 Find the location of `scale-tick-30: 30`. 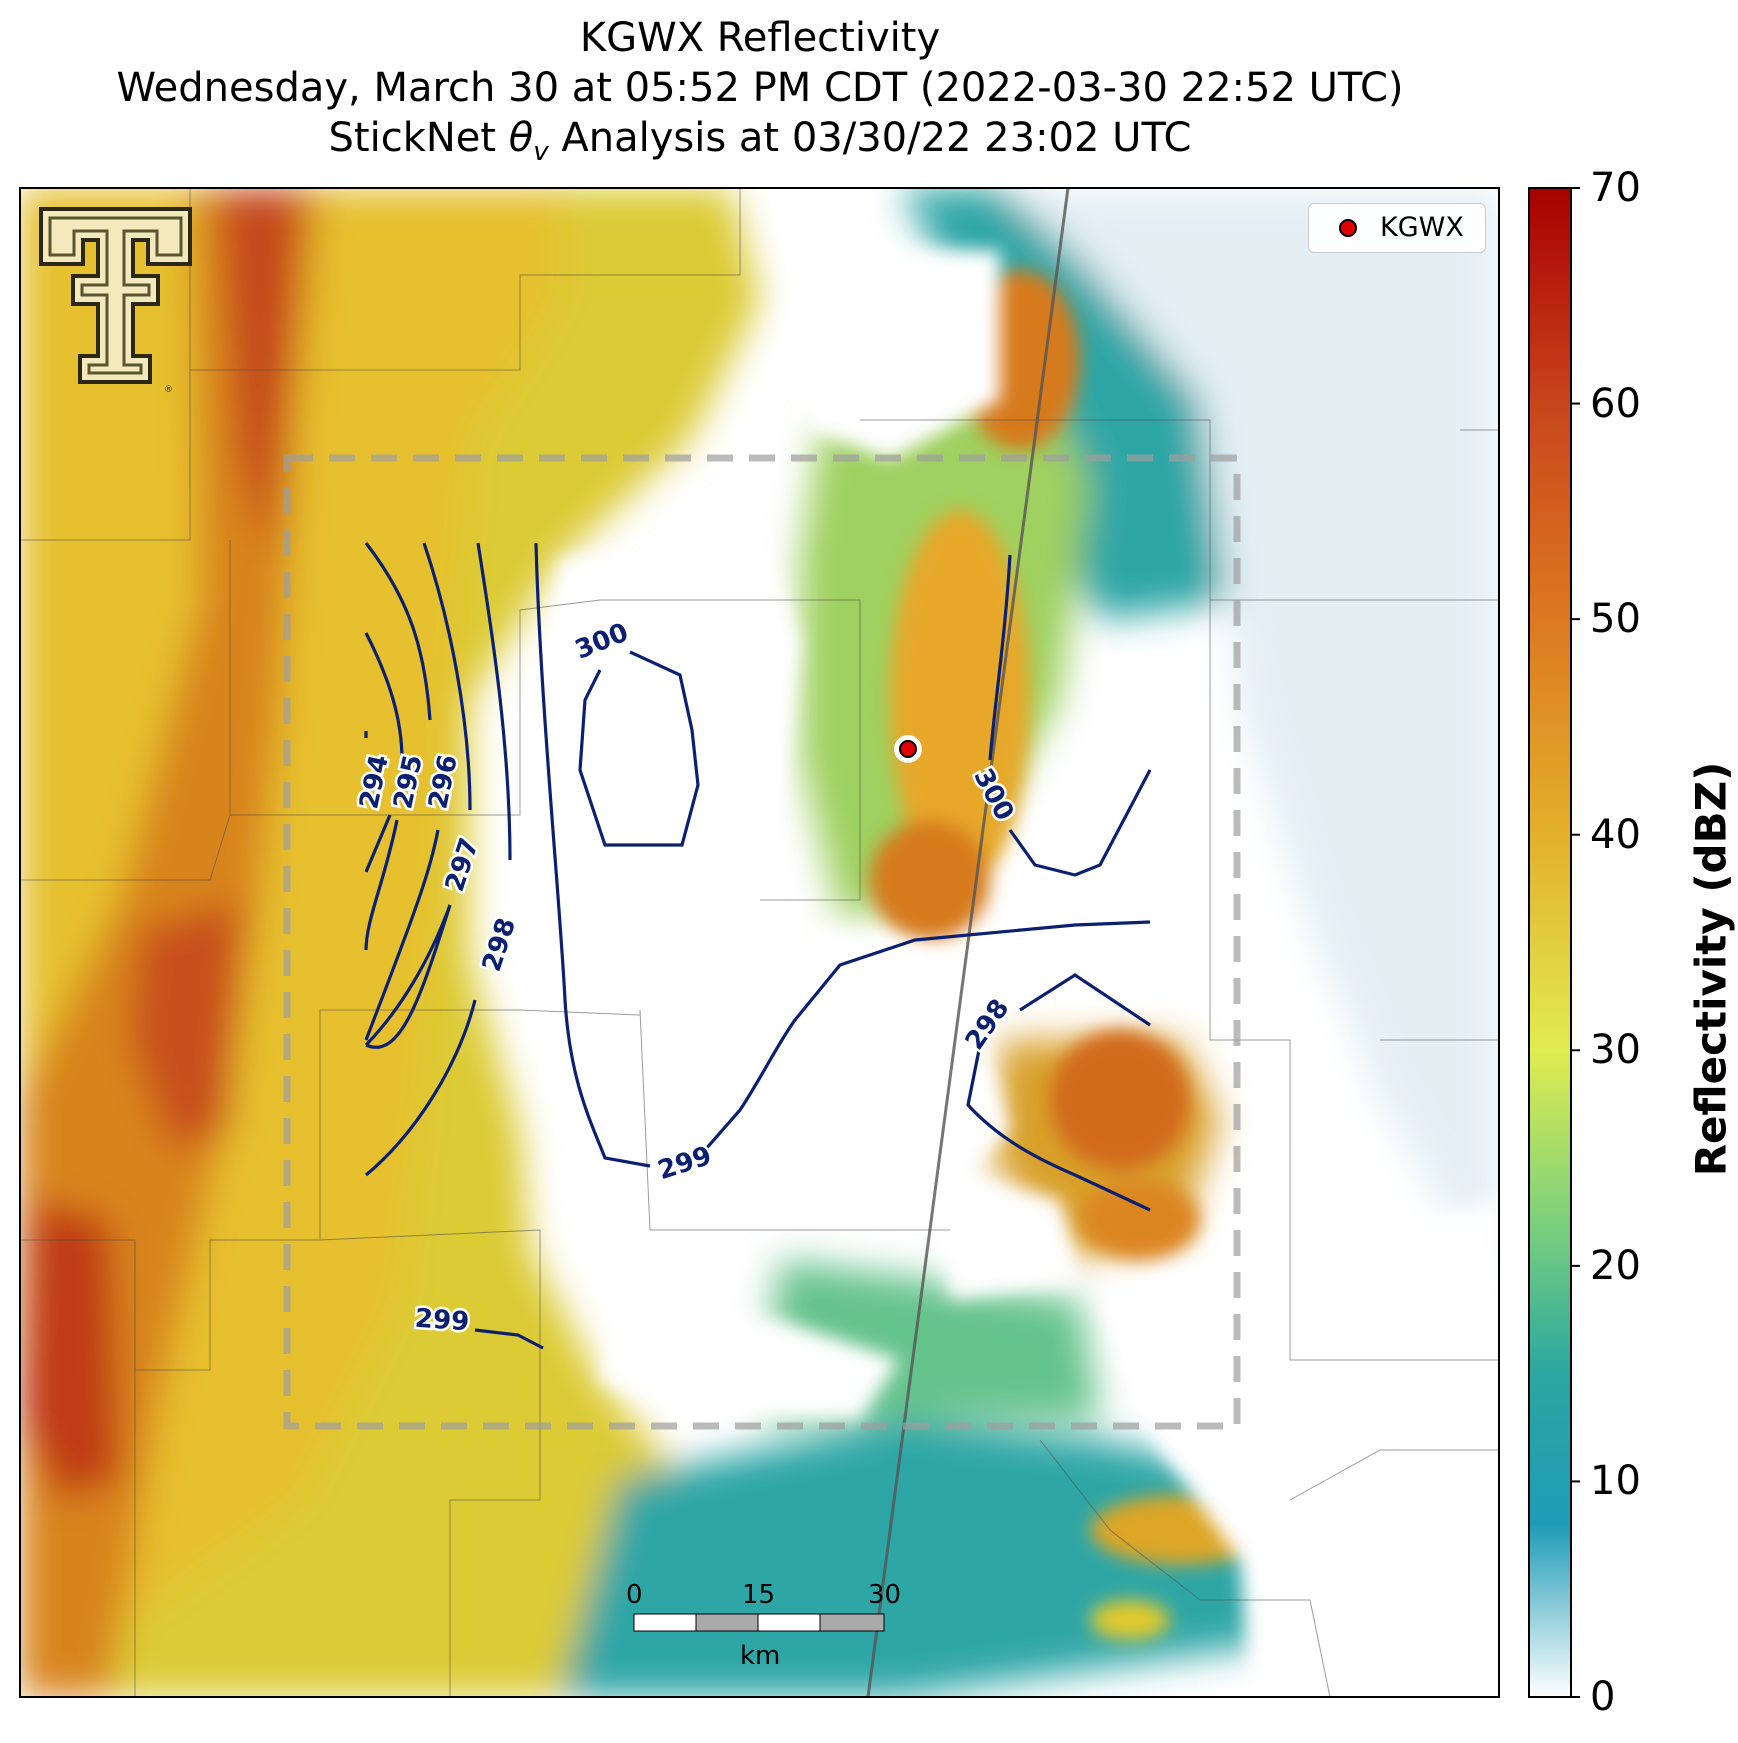

scale-tick-30: 30 is located at coordinates (885, 1595).